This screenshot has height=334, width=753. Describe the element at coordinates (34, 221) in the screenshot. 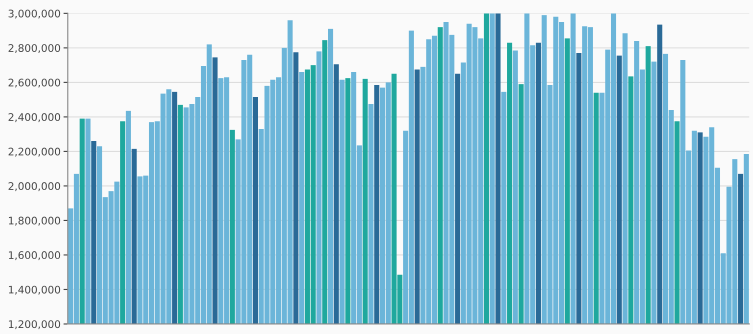

I see `y-tick-label: 1,800,000` at that location.